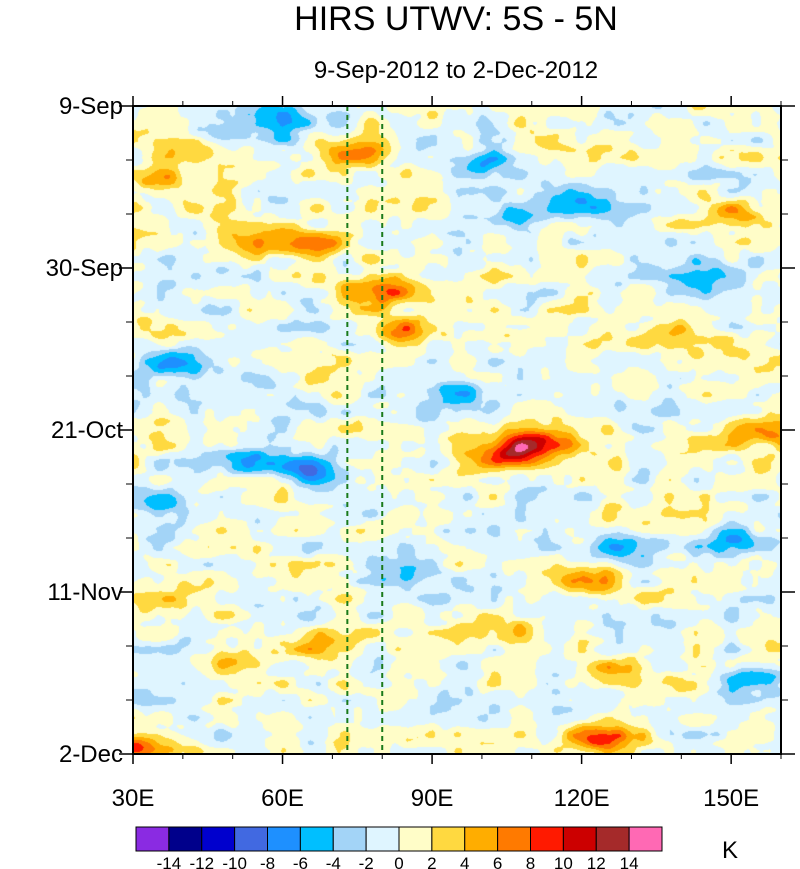 This screenshot has width=800, height=869. Describe the element at coordinates (456, 19) in the screenshot. I see `chart-title: HIRS UTWV: 5S - 5N` at that location.